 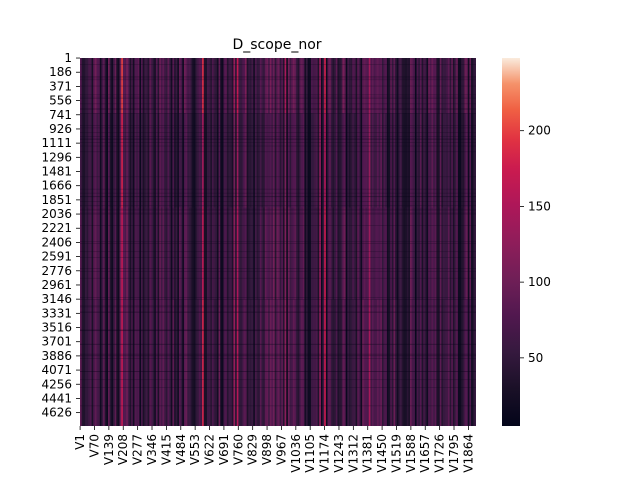 I want to click on y-tick-label: 4071, so click(x=56, y=370).